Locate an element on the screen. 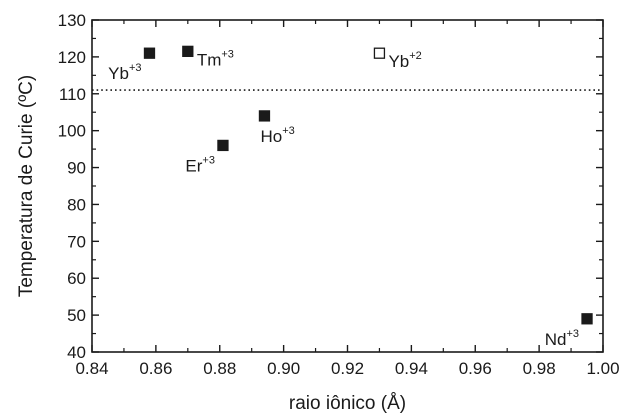 Image resolution: width=628 pixels, height=419 pixels. point-label: Yb+2 is located at coordinates (404, 60).